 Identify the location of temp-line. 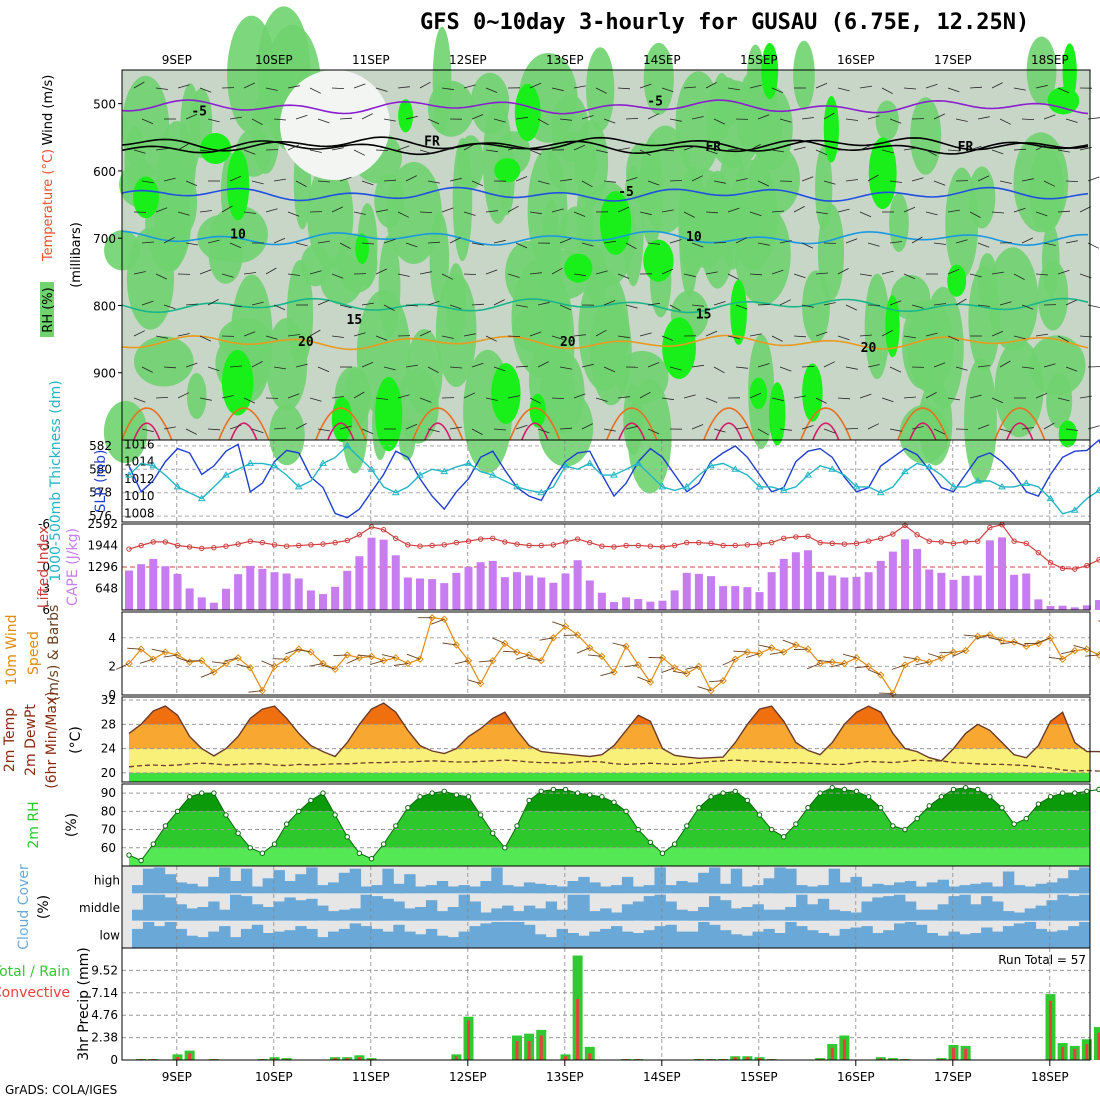
(614, 732).